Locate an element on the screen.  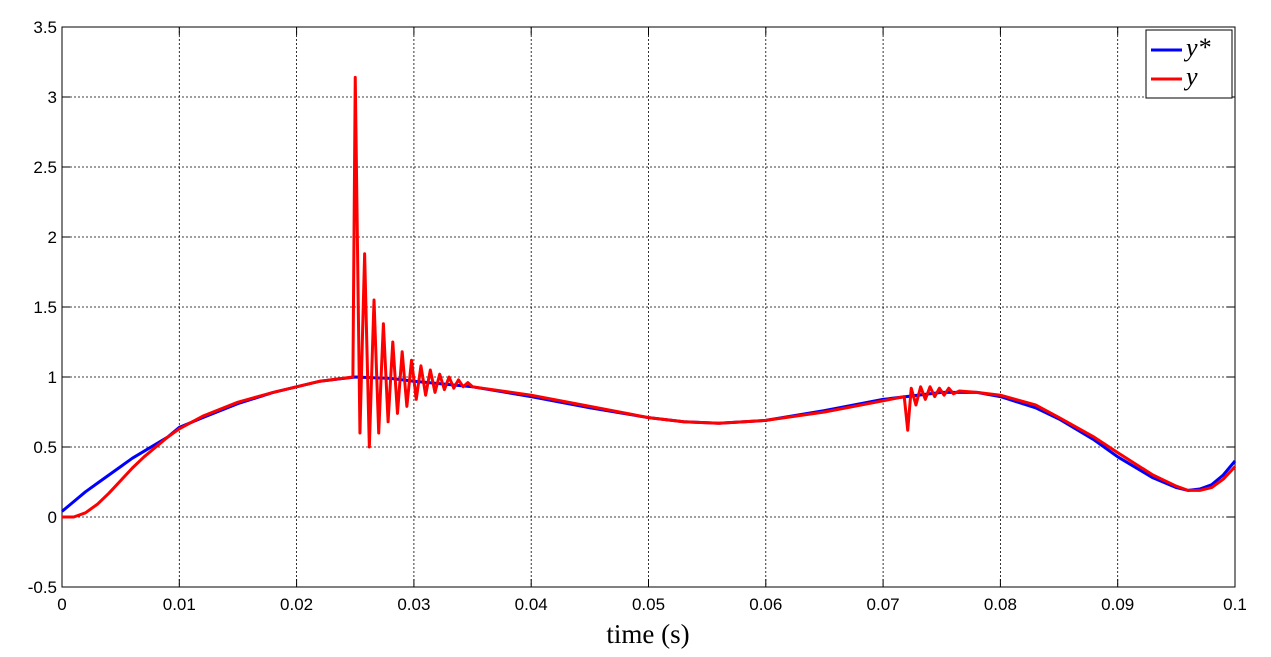
x-tick-label: 0.04 is located at coordinates (531, 604).